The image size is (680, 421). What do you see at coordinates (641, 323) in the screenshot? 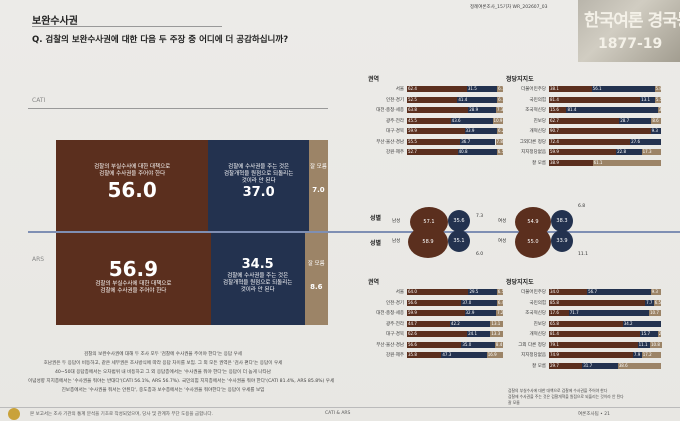
I see `row-segment: 34.2` at bounding box center [641, 323].